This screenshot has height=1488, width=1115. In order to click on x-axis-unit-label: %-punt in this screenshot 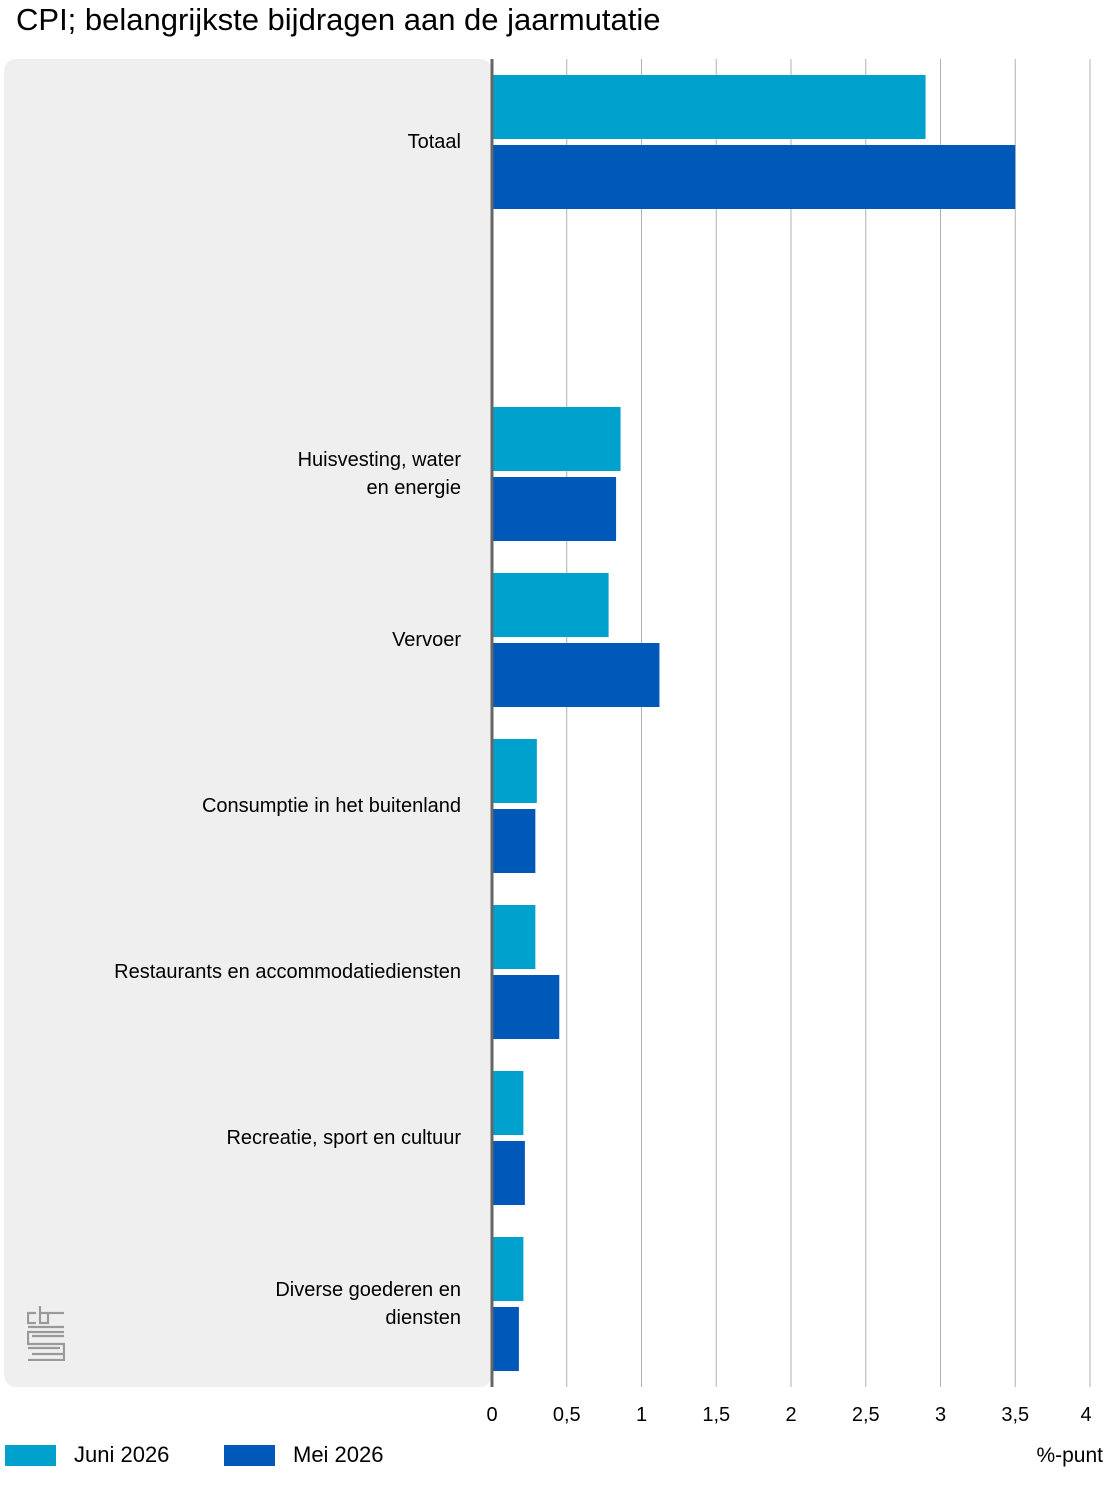, I will do `click(1069, 1455)`.